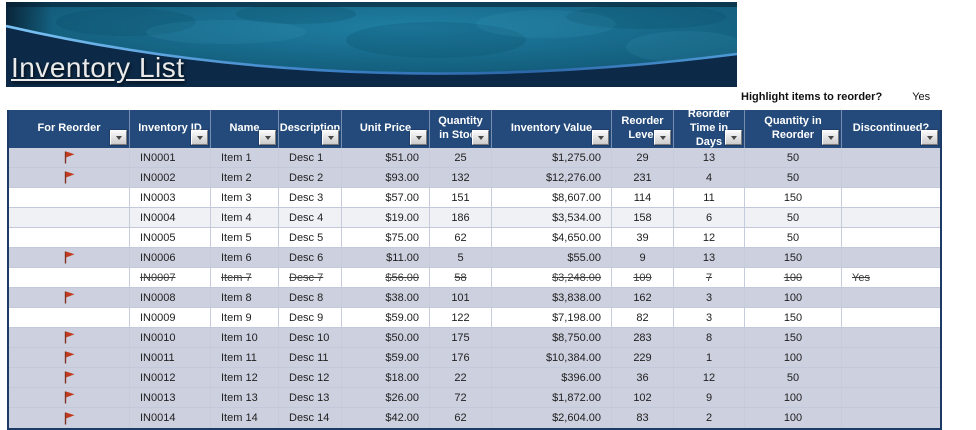 This screenshot has height=430, width=976. What do you see at coordinates (170, 157) in the screenshot?
I see `cell-inventory-id: IN0001` at bounding box center [170, 157].